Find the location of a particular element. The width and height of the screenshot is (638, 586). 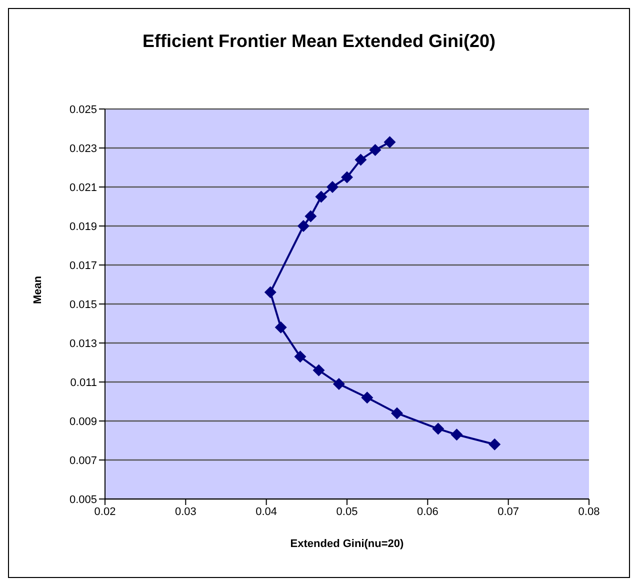

x-tick-label: 0.02 is located at coordinates (105, 512).